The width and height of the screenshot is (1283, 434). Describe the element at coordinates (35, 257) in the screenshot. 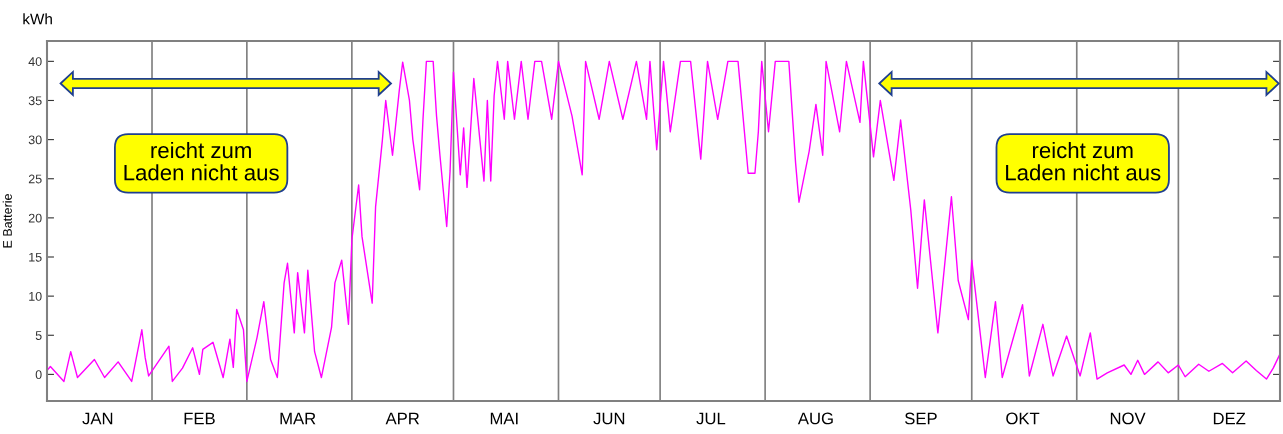

I see `y-tick-label: 15` at that location.